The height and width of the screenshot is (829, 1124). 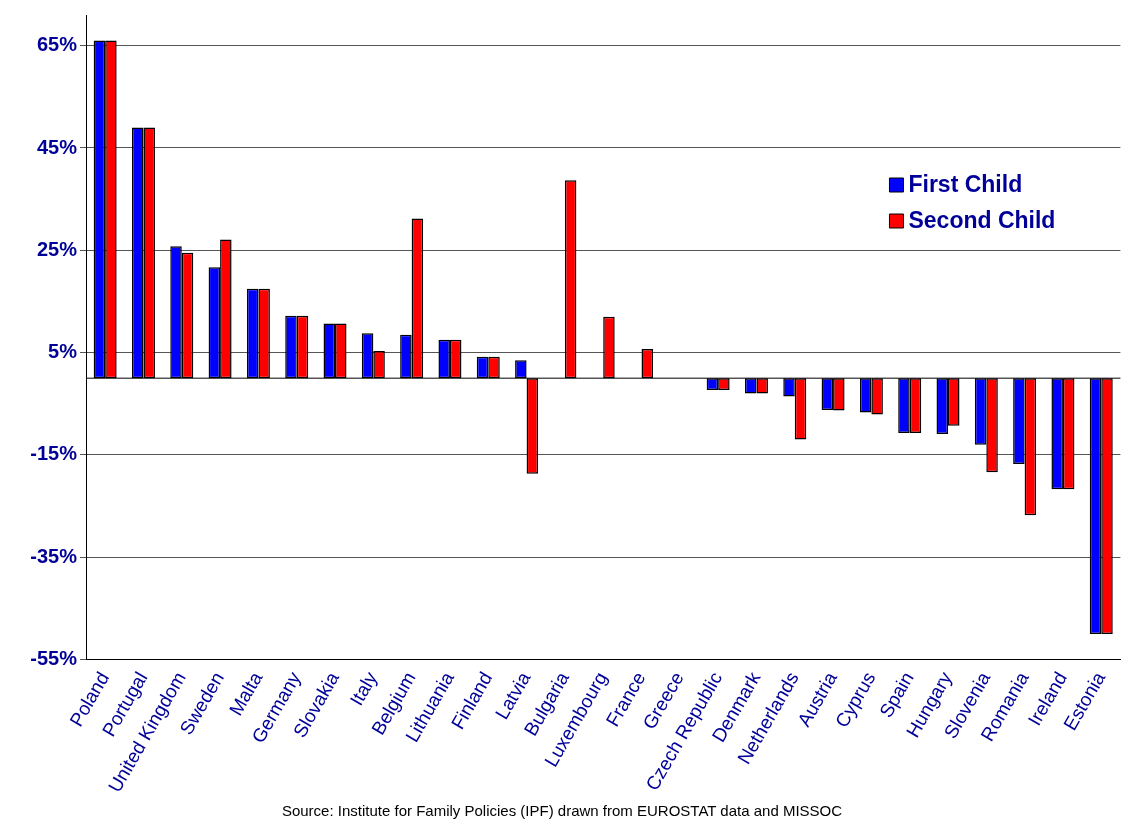 I want to click on source-note: Source: Institute for Family Policies (IPF) drawn from EUROSTAT data and MISSOC, so click(x=562, y=810).